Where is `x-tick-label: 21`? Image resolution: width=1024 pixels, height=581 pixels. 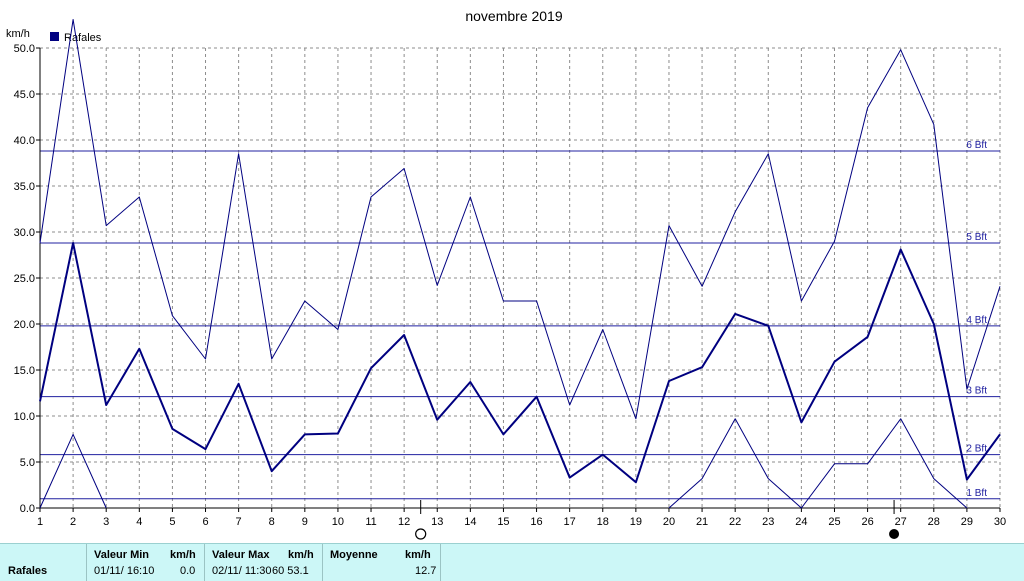
x-tick-label: 21 is located at coordinates (702, 522).